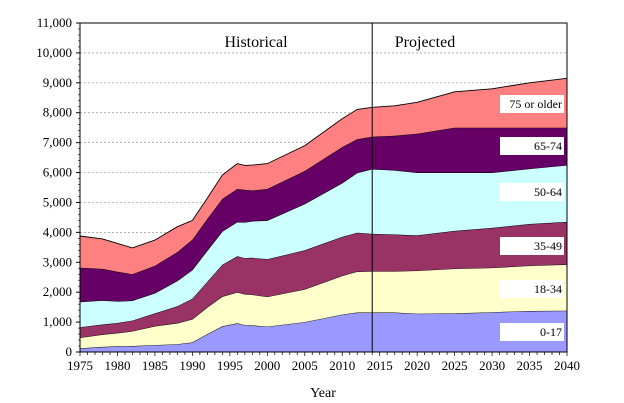  I want to click on band-label-35-49: 35-49, so click(532, 246).